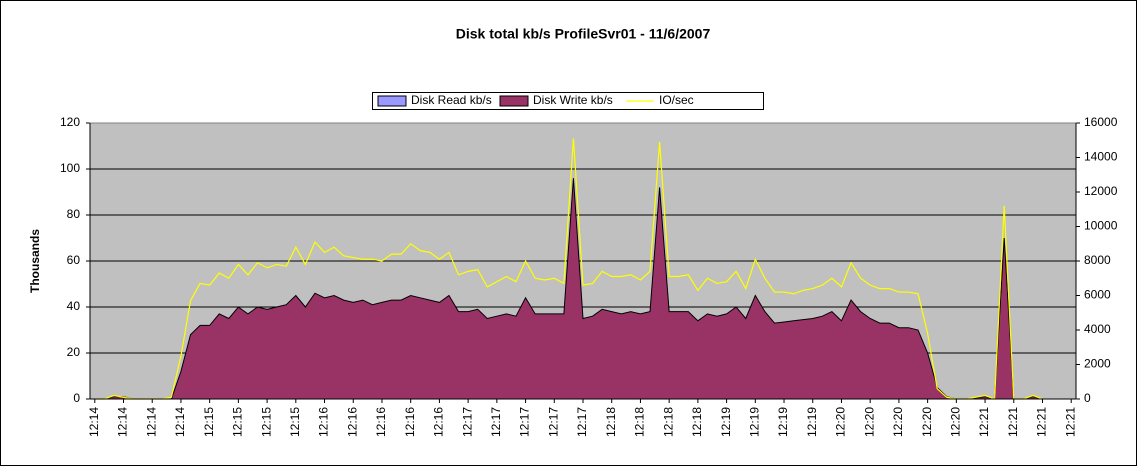 The width and height of the screenshot is (1137, 466). What do you see at coordinates (1097, 260) in the screenshot?
I see `y2-tick-label: 8000` at bounding box center [1097, 260].